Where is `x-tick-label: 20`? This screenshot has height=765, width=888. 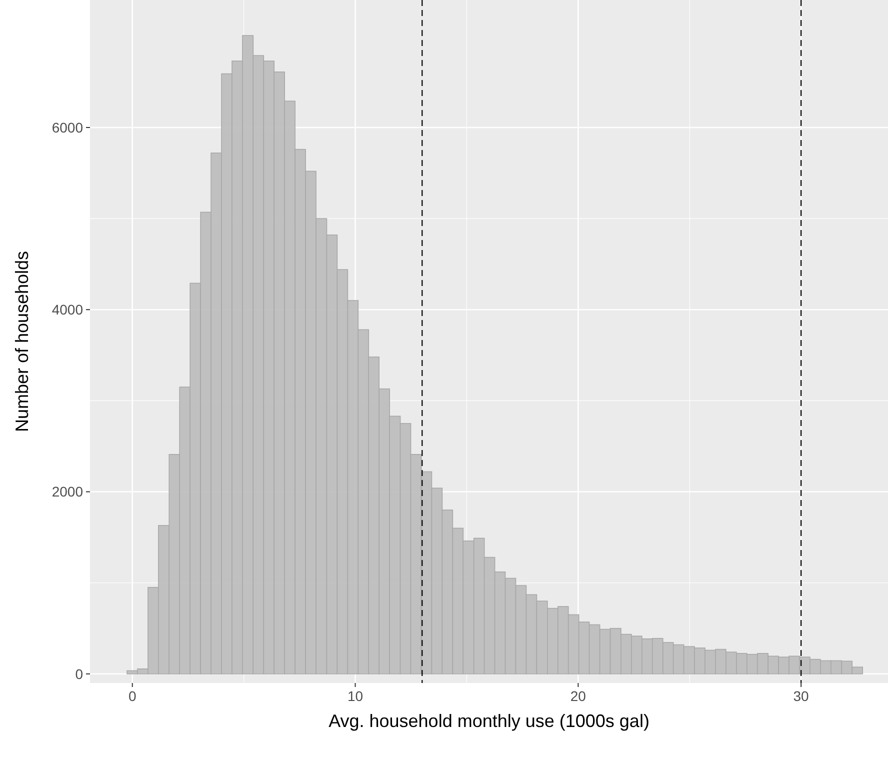
x-tick-label: 20 is located at coordinates (578, 696).